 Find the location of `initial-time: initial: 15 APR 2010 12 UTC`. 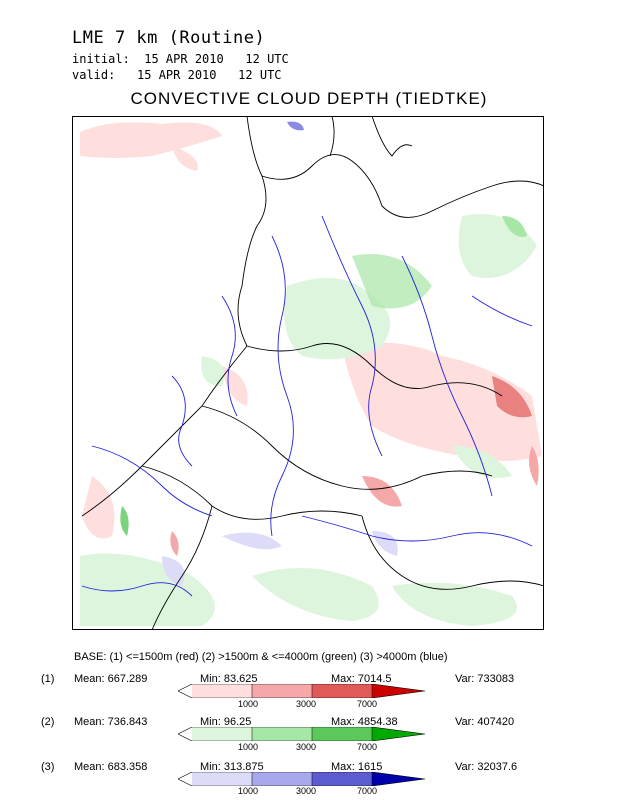

initial-time: initial: 15 APR 2010 12 UTC is located at coordinates (180, 59).